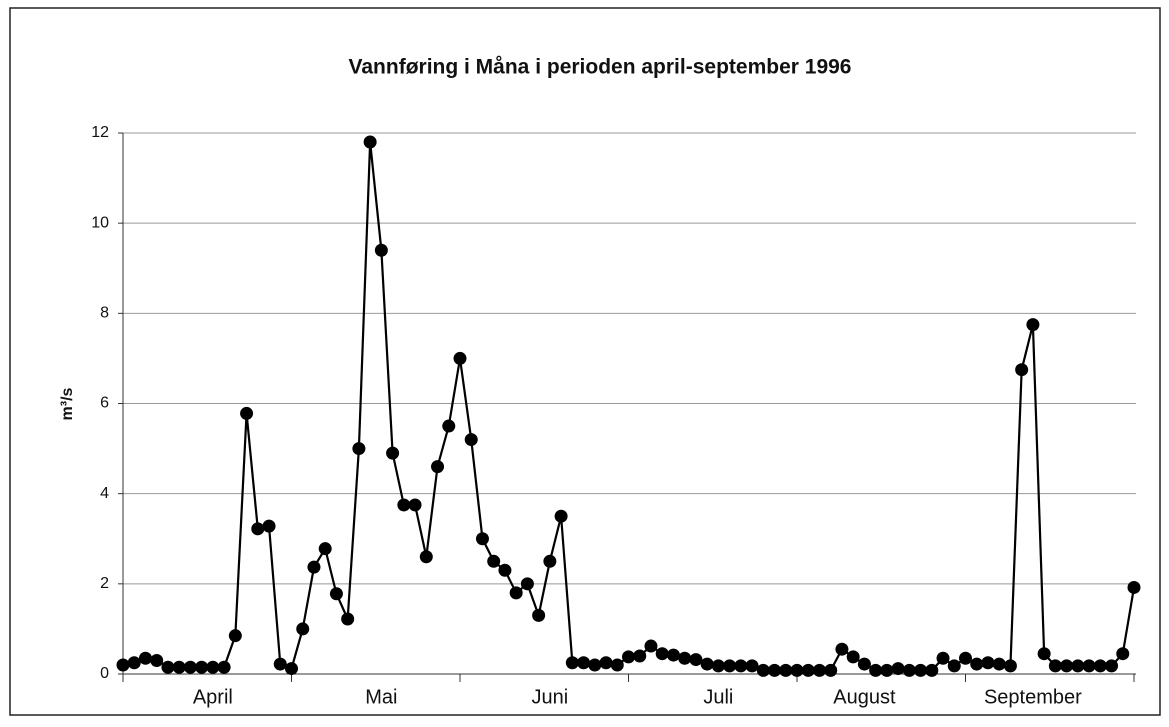 Image resolution: width=1169 pixels, height=727 pixels. I want to click on y-axis-label: m³/s, so click(67, 403).